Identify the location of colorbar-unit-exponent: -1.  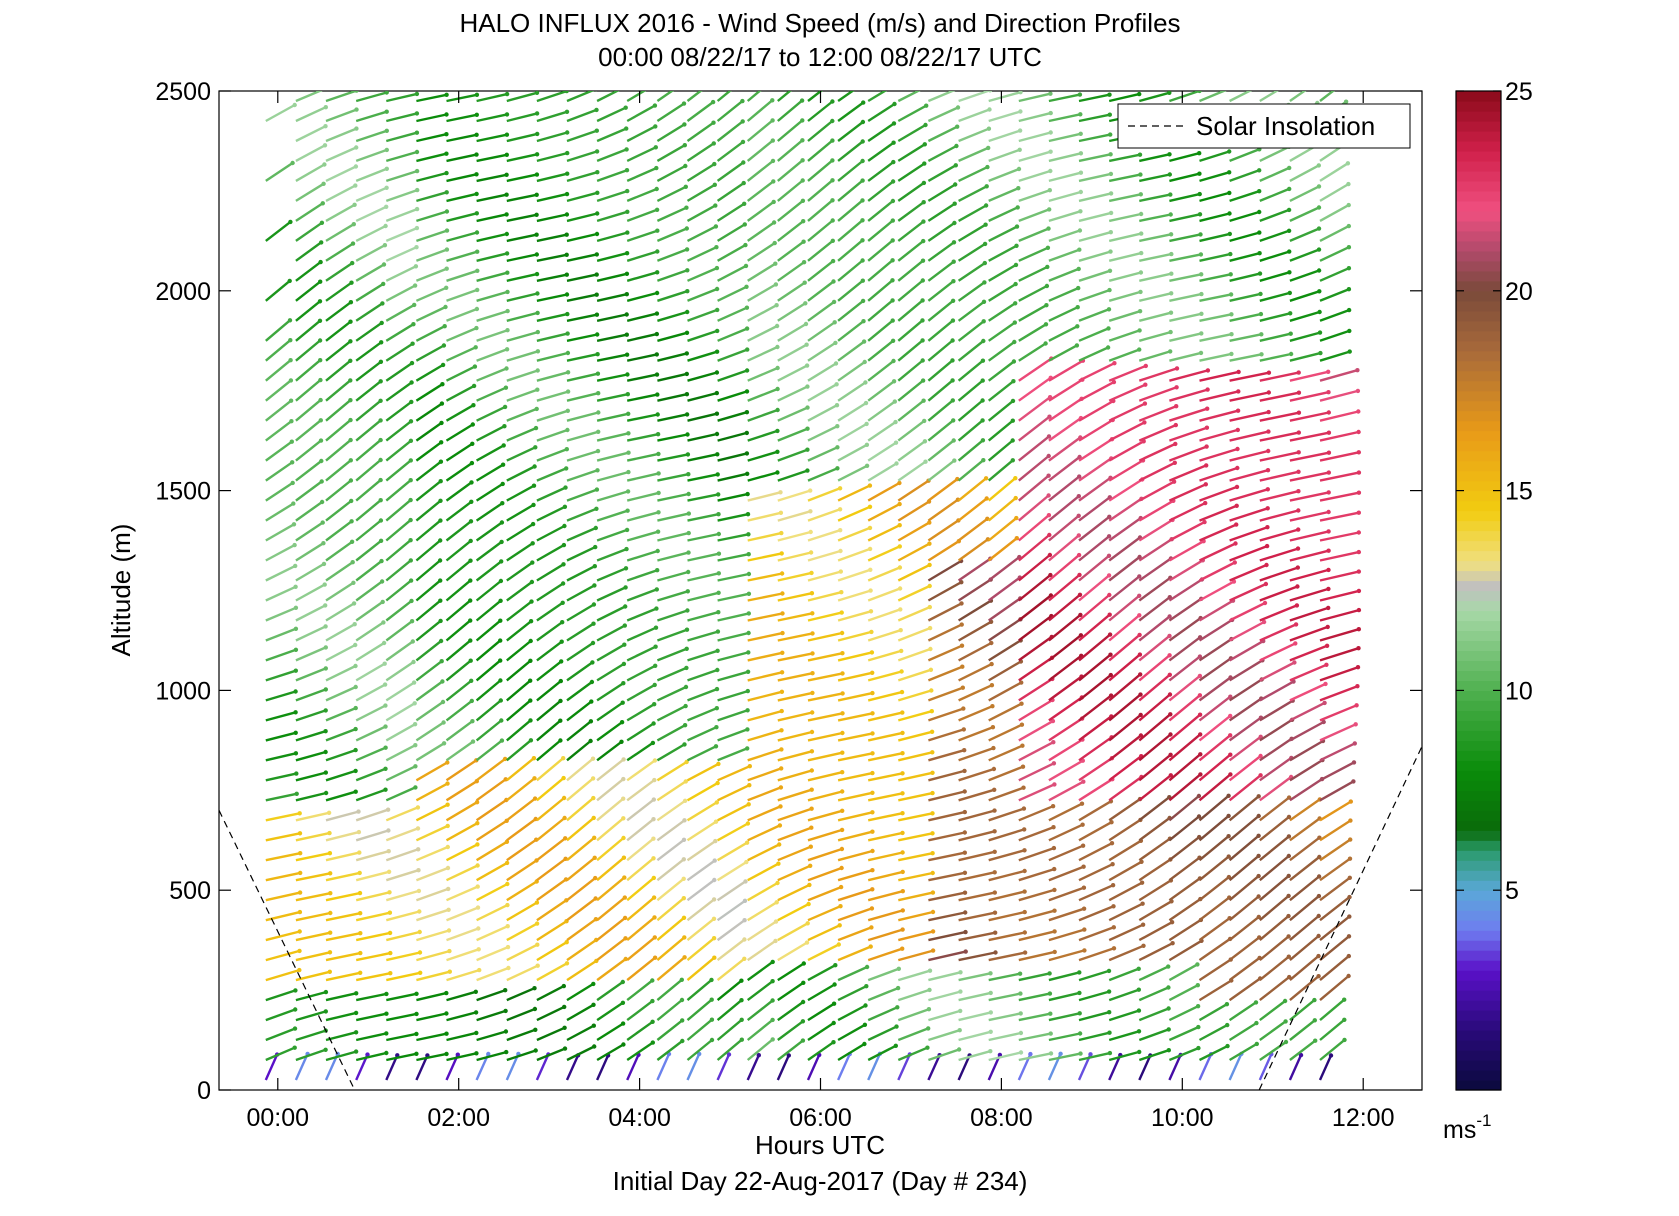
(1483, 1120).